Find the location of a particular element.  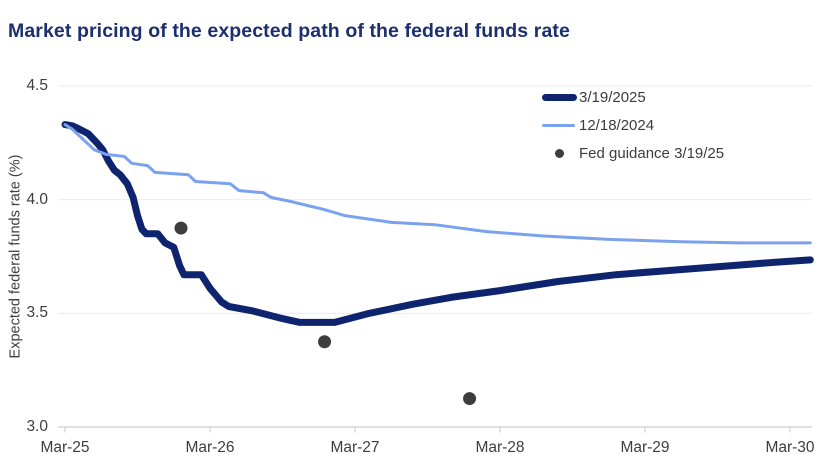

x-tick-label: Mar-27 is located at coordinates (355, 447).